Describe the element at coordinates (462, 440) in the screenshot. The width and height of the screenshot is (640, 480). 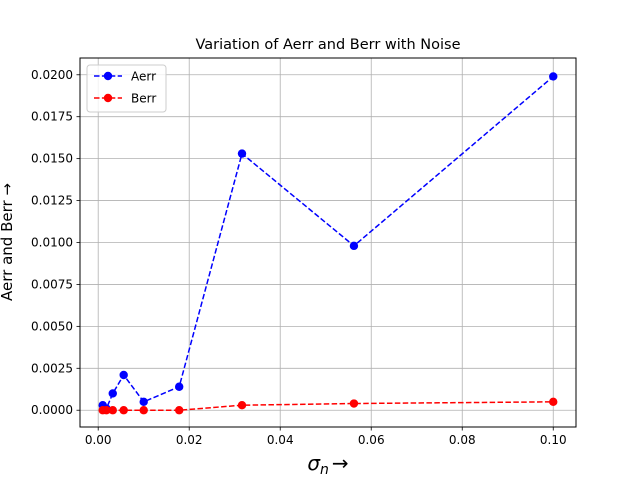
I see `x-tick-label: 0.08` at that location.